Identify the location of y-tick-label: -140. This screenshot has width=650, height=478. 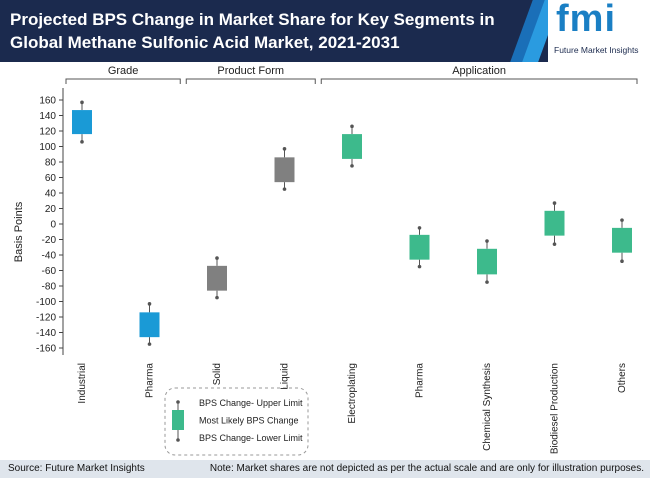
(46, 333).